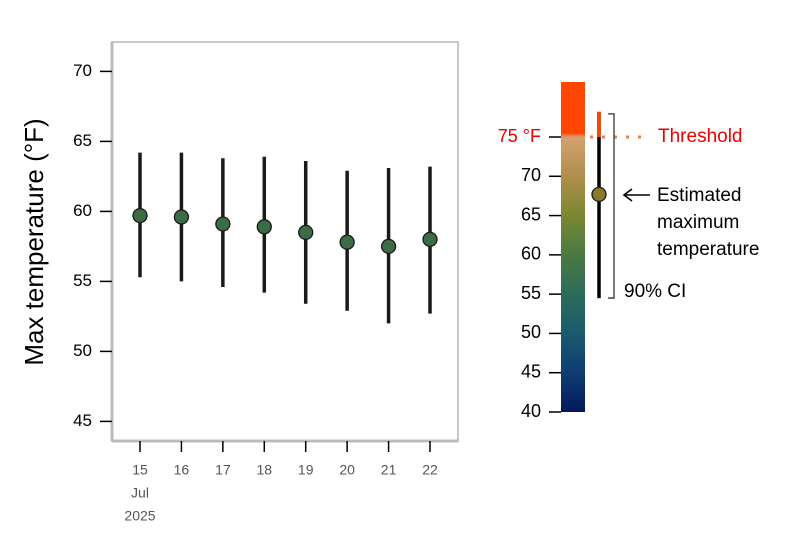 This screenshot has height=555, width=800. Describe the element at coordinates (306, 470) in the screenshot. I see `x-tick-label: 19` at that location.